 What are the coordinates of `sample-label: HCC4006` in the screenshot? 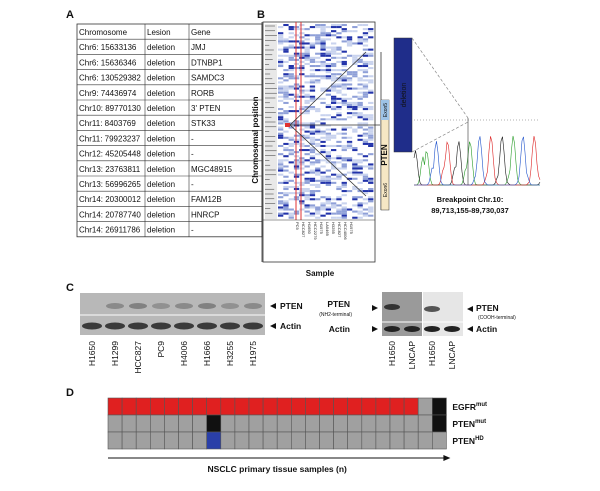 It's located at (345, 231).